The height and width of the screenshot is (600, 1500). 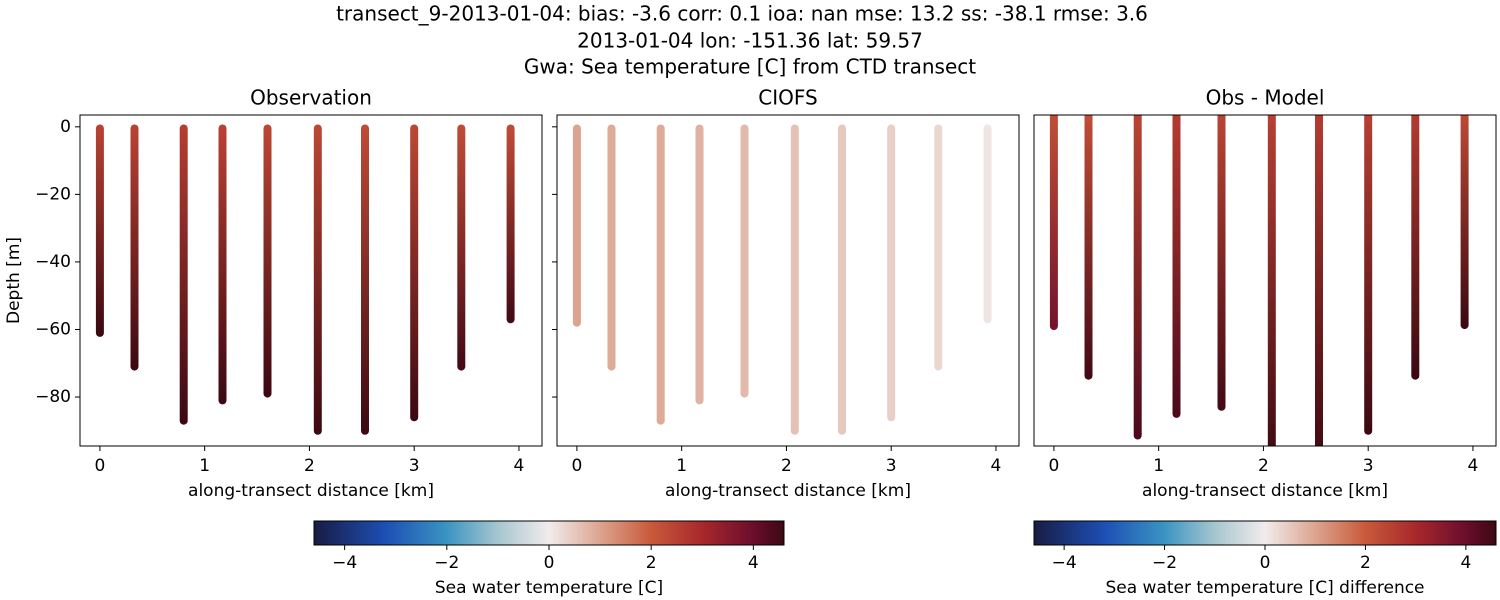 I want to click on y-axis-label: Depth [m], so click(x=14, y=280).